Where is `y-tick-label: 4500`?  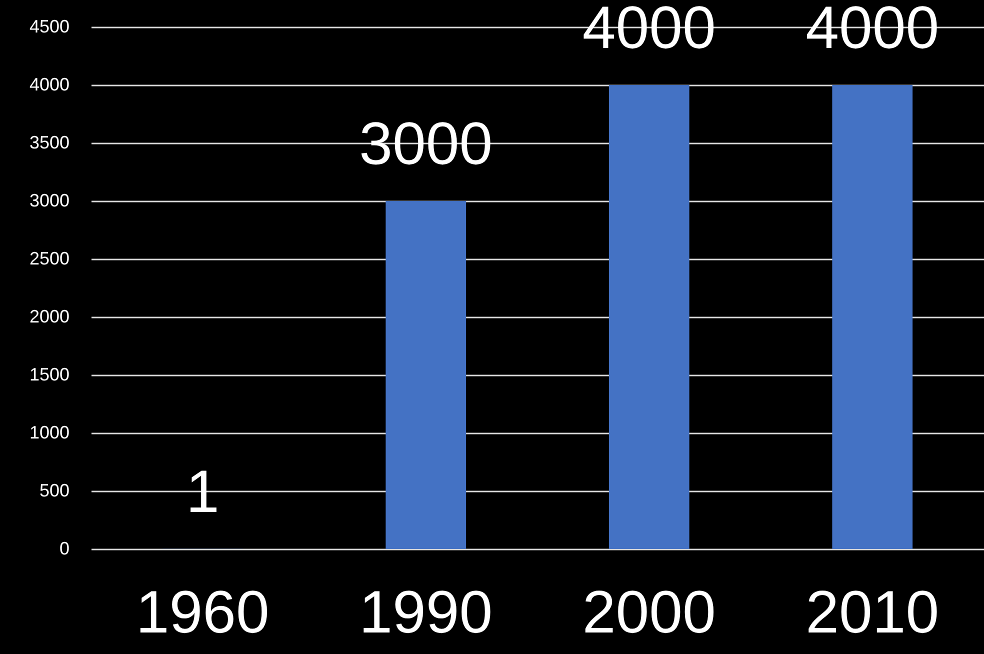
y-tick-label: 4500 is located at coordinates (49, 26).